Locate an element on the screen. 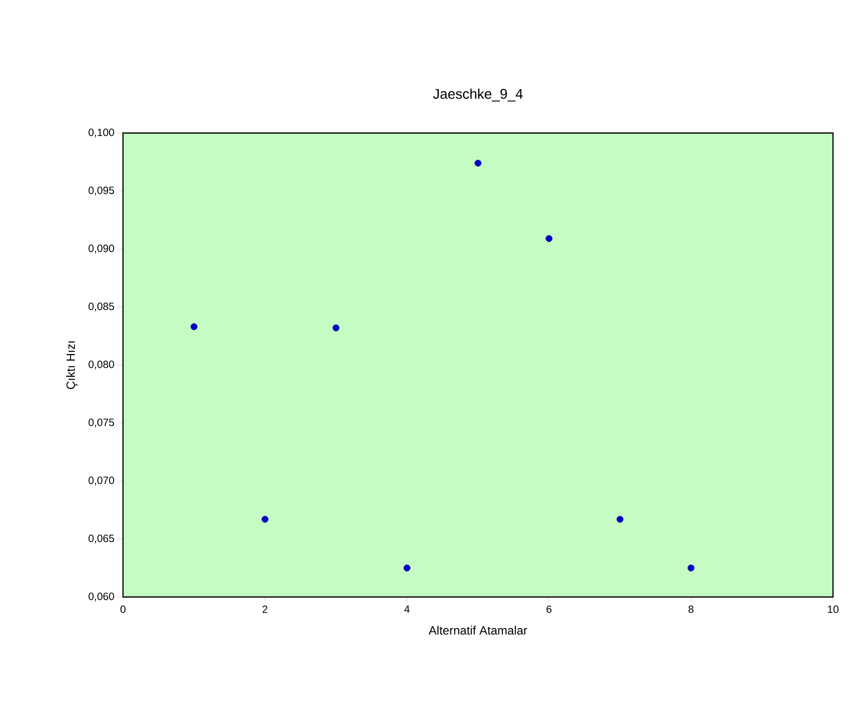 The image size is (862, 709). y-tick-label: 0,085 is located at coordinates (101, 307).